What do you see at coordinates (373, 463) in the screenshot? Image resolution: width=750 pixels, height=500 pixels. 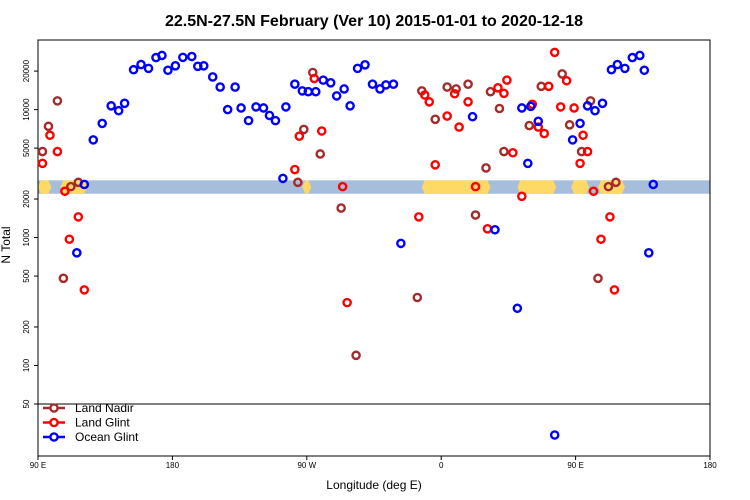 I see `x-axis: 90 E 180 90 W 0 90 E 180` at bounding box center [373, 463].